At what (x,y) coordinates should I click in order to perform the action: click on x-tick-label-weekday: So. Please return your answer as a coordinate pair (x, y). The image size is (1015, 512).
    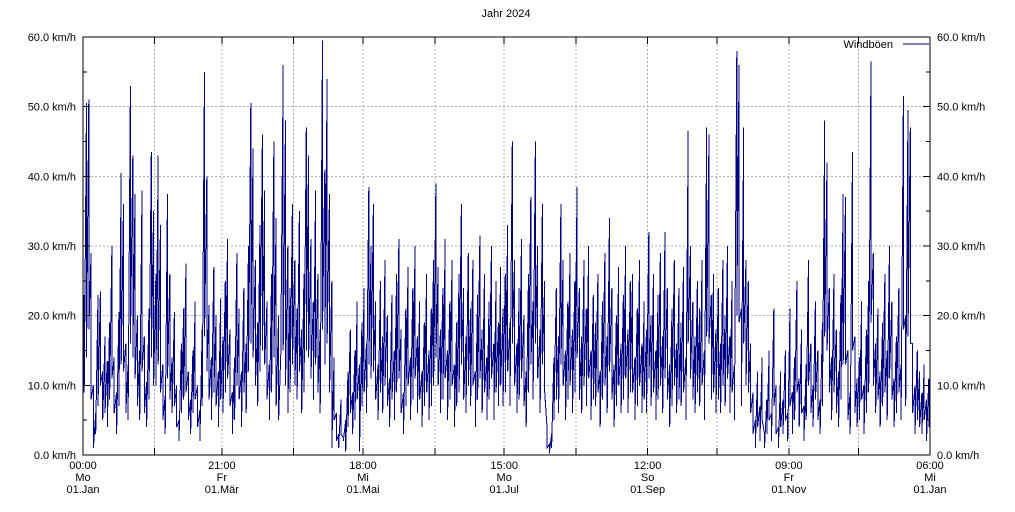
    Looking at the image, I should click on (647, 478).